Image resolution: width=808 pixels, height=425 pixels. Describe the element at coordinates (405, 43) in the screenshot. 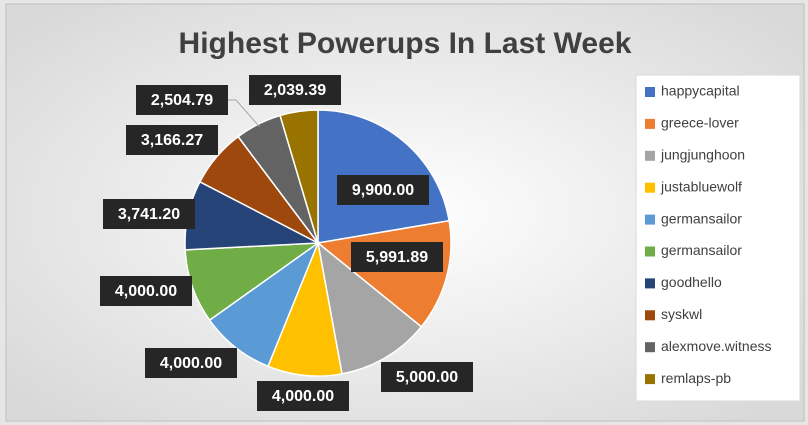

I see `chart-title: Highest Powerups In Last Week` at that location.